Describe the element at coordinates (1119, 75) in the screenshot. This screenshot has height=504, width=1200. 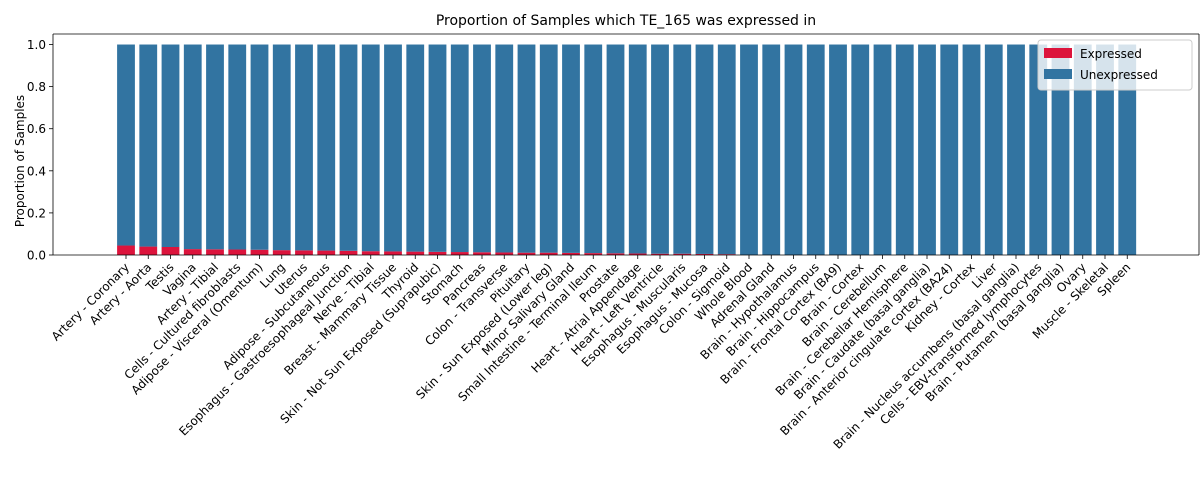
I see `legend-label: Unexpressed` at that location.